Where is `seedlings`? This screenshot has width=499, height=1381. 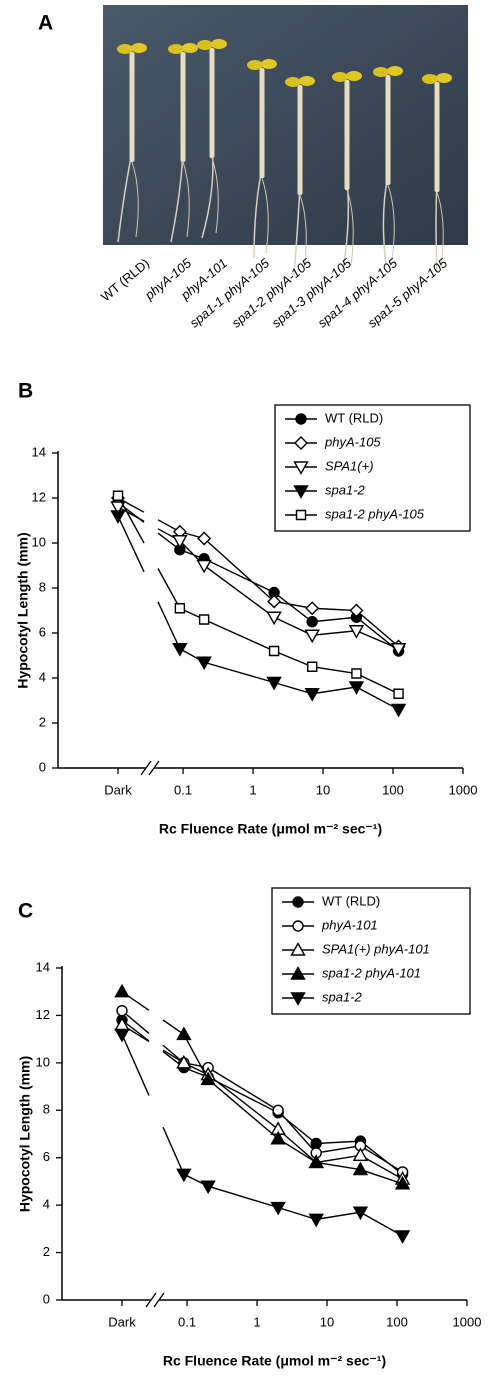
seedlings is located at coordinates (284, 157).